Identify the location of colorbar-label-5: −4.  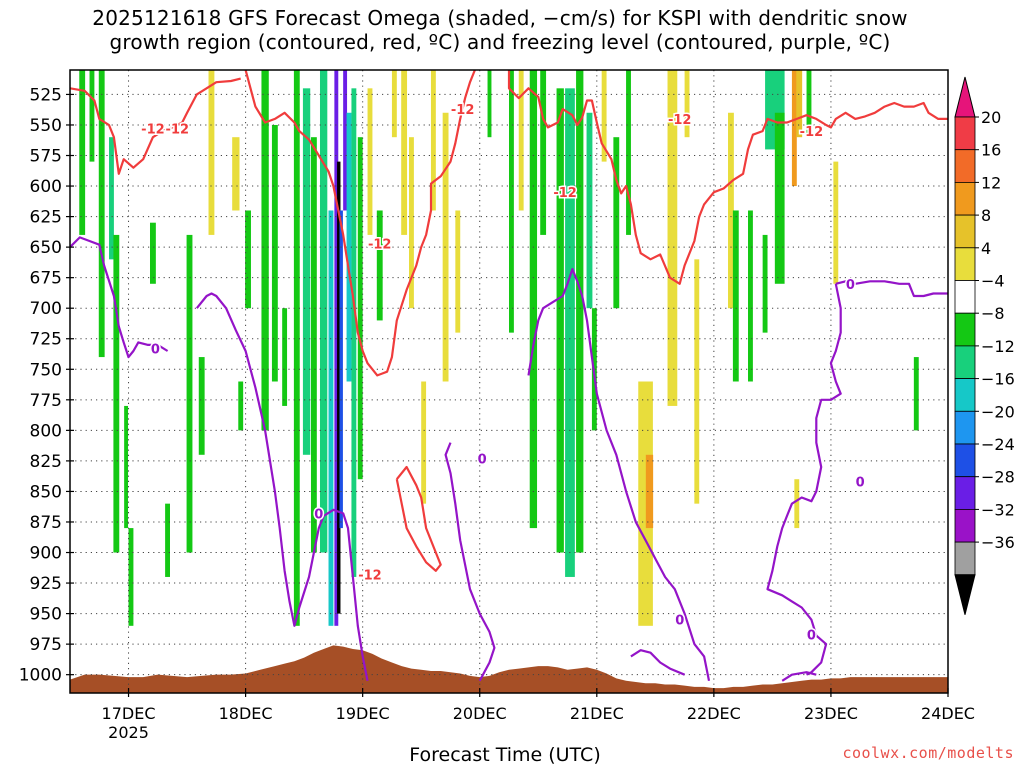
(993, 281).